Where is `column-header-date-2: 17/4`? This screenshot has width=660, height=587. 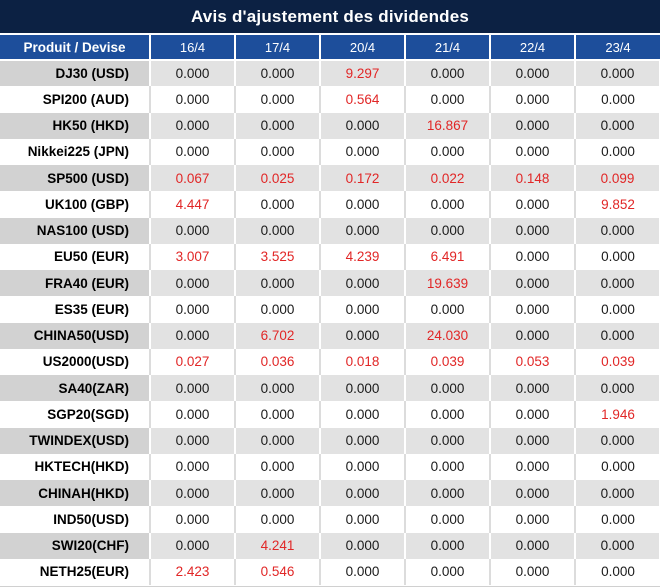
column-header-date-2: 17/4 is located at coordinates (278, 48).